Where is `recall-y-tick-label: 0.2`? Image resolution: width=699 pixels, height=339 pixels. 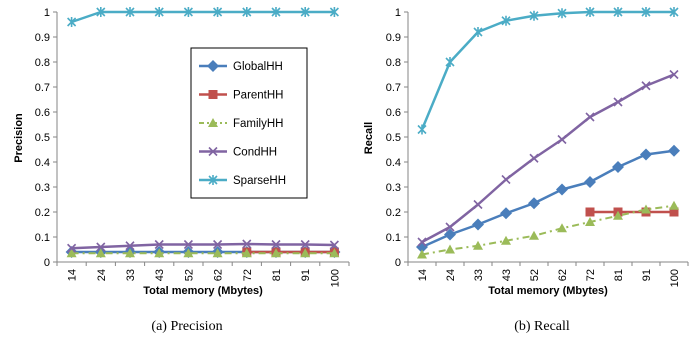
recall-y-tick-label: 0.2 is located at coordinates (393, 213).